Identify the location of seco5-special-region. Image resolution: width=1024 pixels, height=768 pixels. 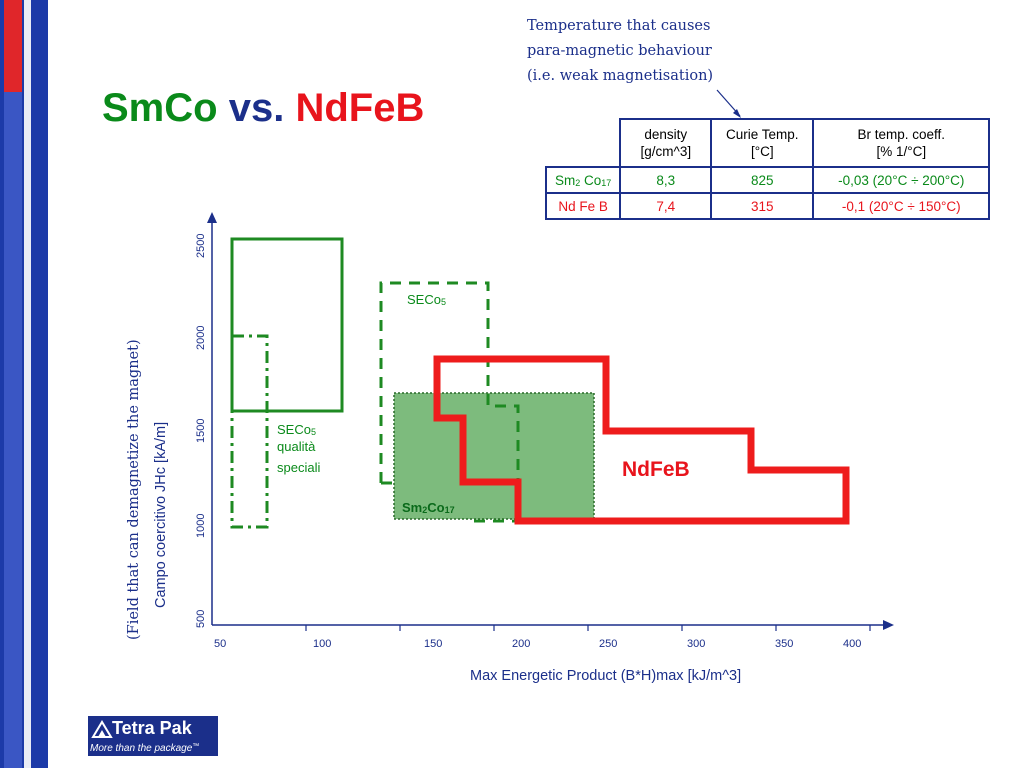
(249, 431).